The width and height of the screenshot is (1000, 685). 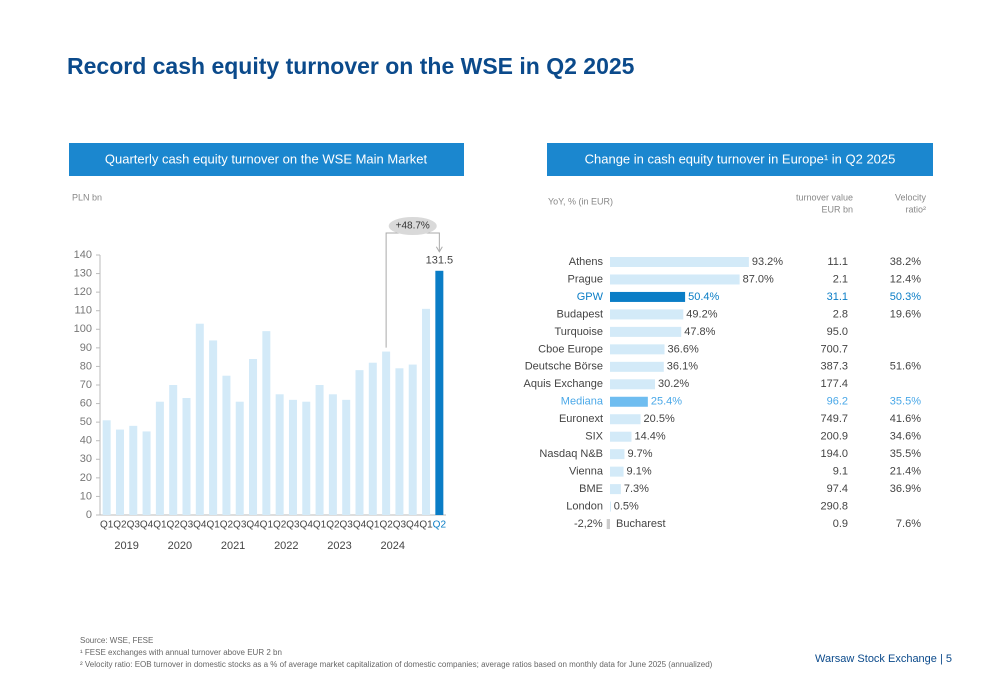 What do you see at coordinates (570, 349) in the screenshot?
I see `category-label: Cboe Europe` at bounding box center [570, 349].